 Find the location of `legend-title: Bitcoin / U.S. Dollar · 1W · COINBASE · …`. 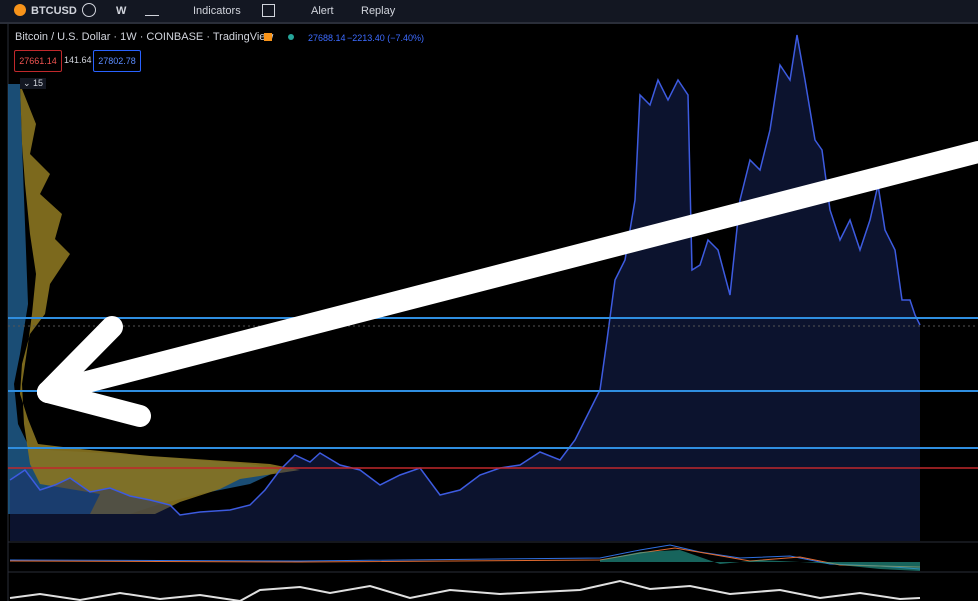

legend-title: Bitcoin / U.S. Dollar · 1W · COINBASE · … is located at coordinates (144, 37).